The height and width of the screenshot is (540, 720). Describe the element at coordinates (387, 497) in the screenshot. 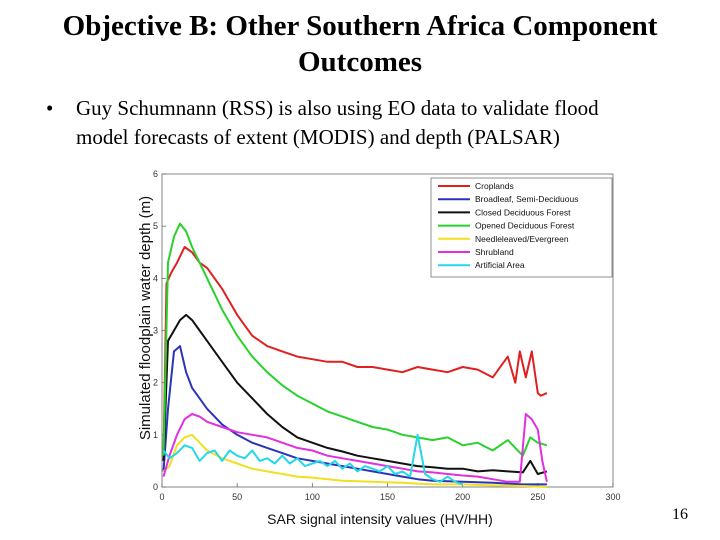

I see `x-tick-label: 150` at that location.